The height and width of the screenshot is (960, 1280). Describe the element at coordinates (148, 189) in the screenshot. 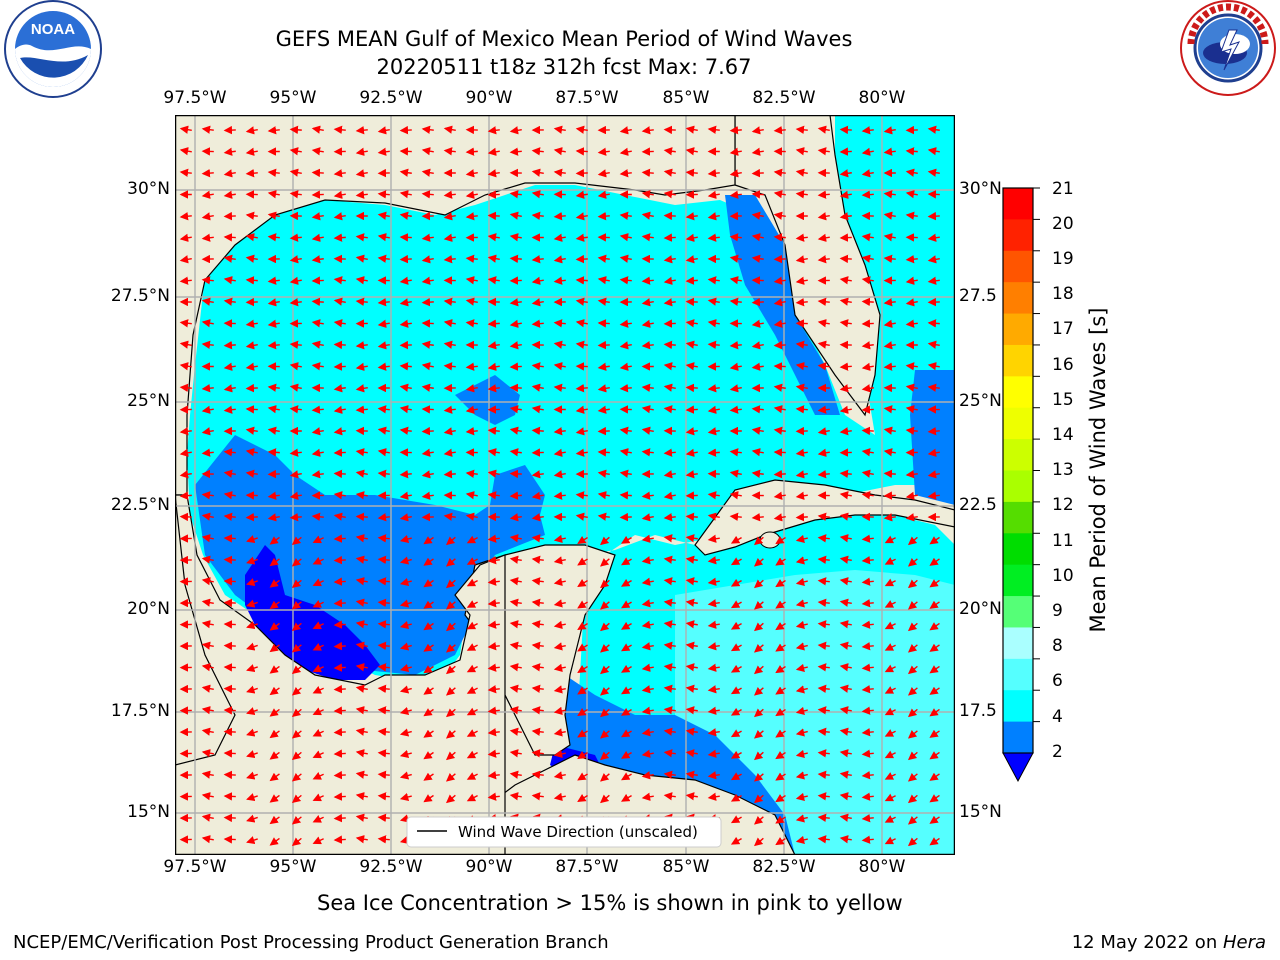

I see `lat-left-tick: 30°N` at that location.